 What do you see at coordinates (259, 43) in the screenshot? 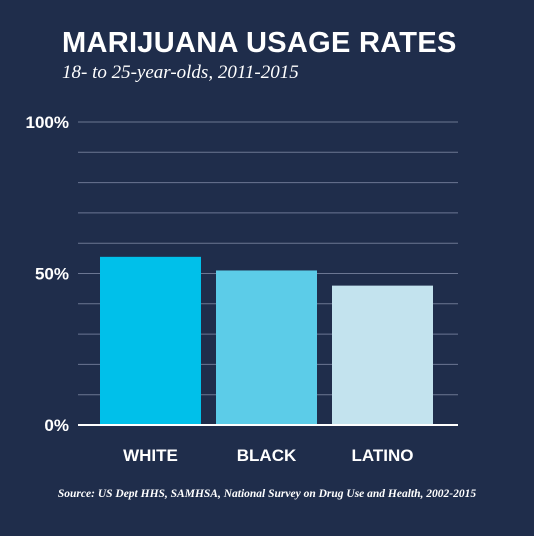
I see `chart-title: MARIJUANA USAGE RATES` at bounding box center [259, 43].